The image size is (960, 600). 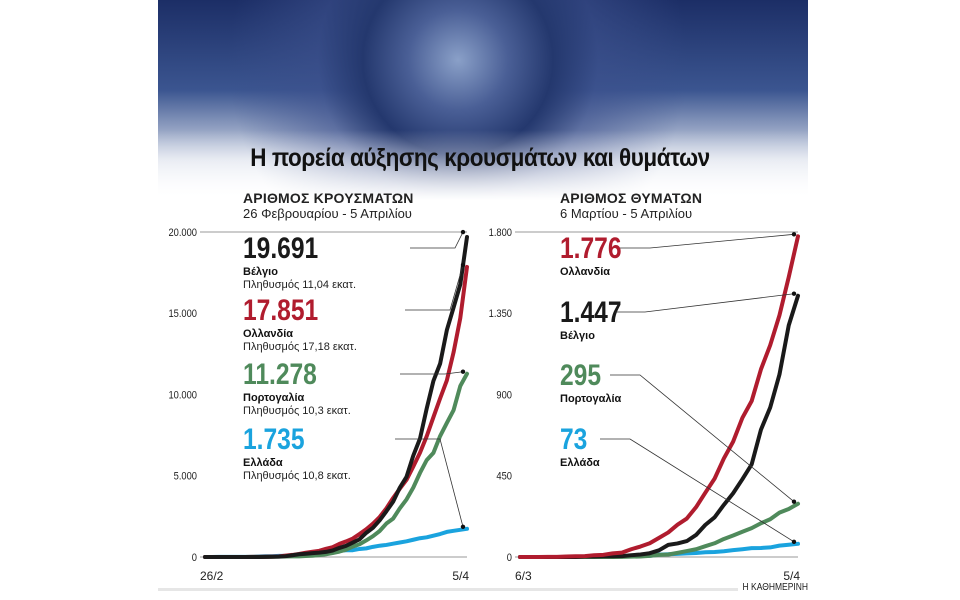 I want to click on series-value-label: 295, so click(x=580, y=375).